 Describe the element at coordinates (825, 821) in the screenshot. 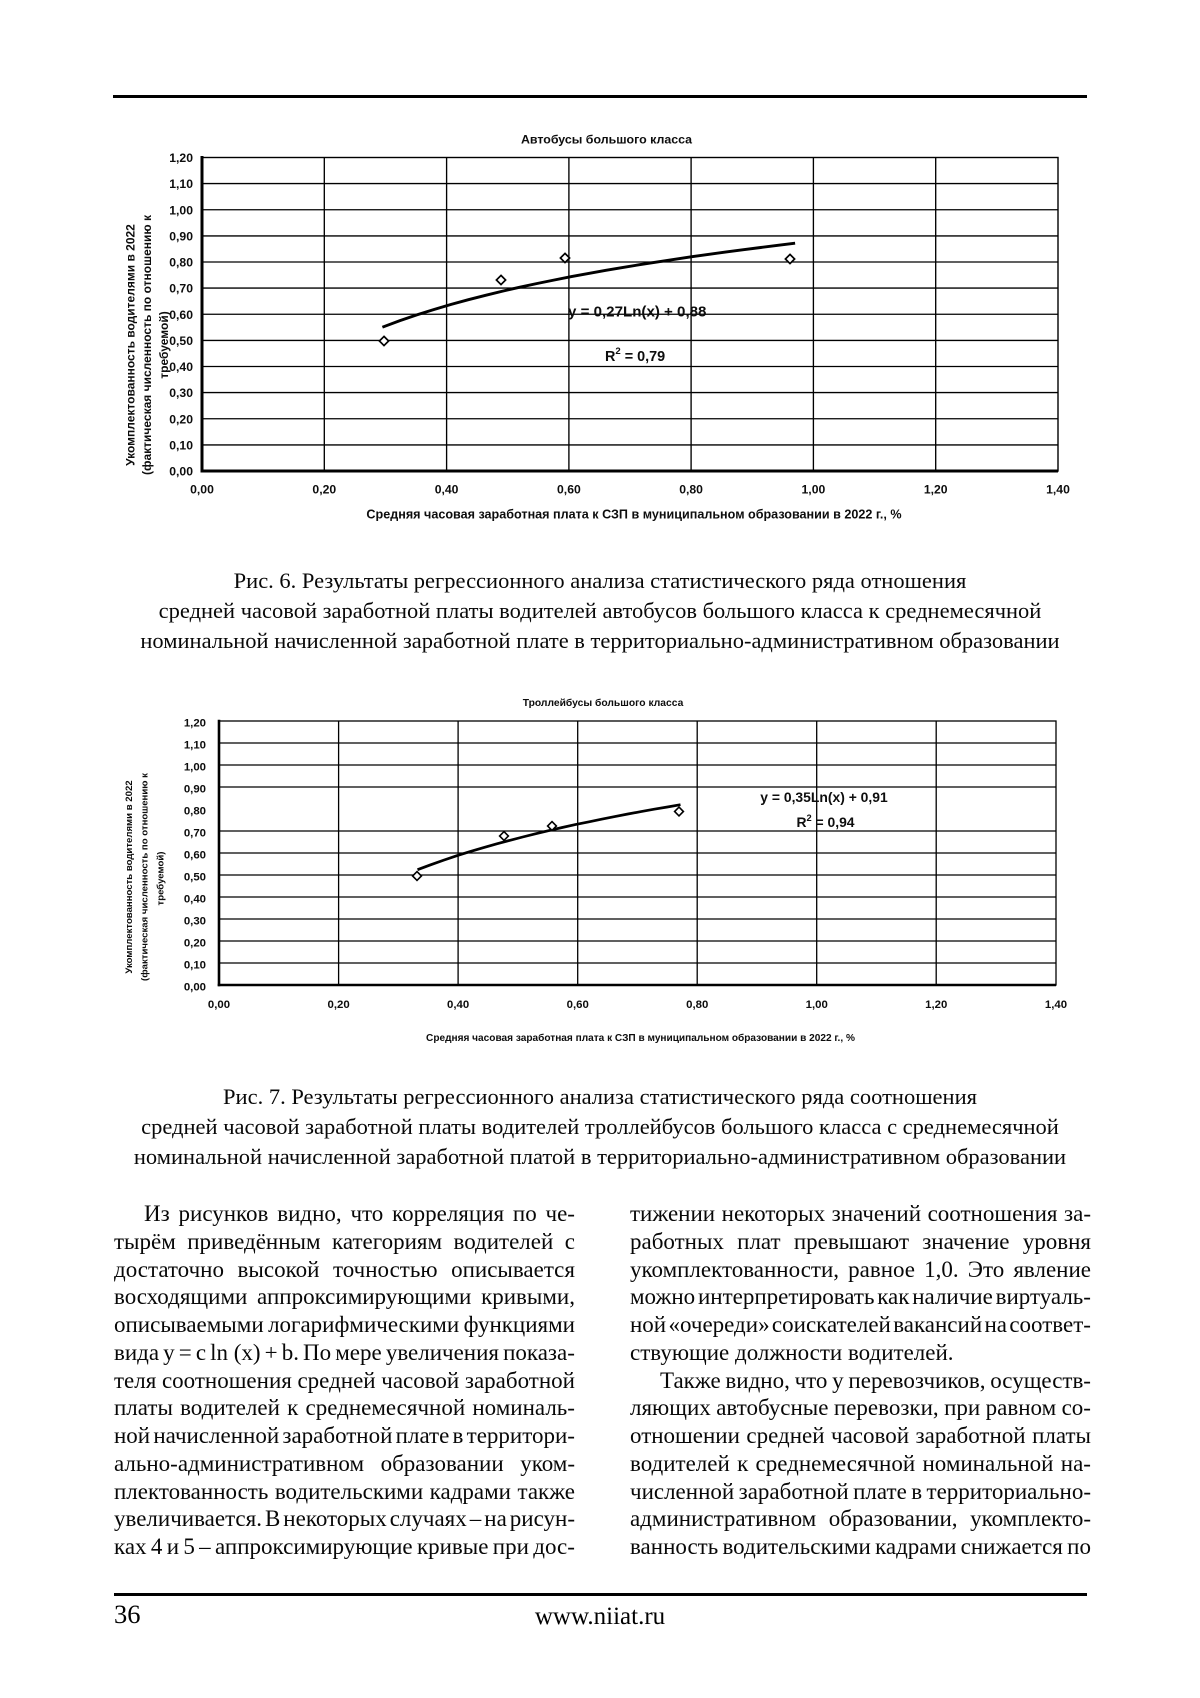

I see `svg-text: R2 = 0,94` at that location.